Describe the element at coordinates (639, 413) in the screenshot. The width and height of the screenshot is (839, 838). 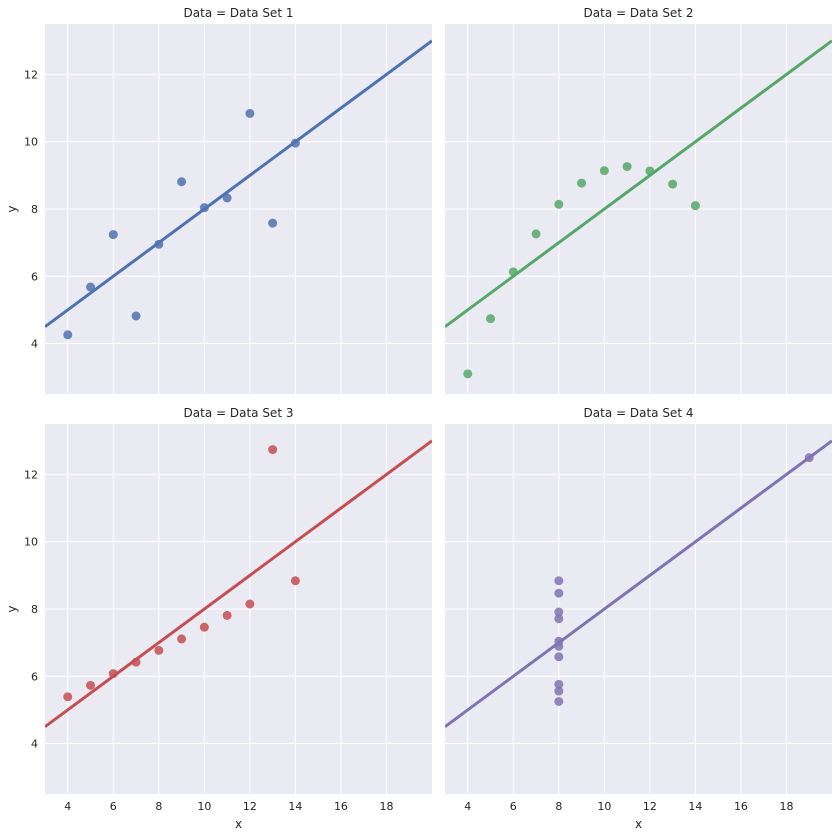
I see `facet-title: Data = Data Set 4` at that location.